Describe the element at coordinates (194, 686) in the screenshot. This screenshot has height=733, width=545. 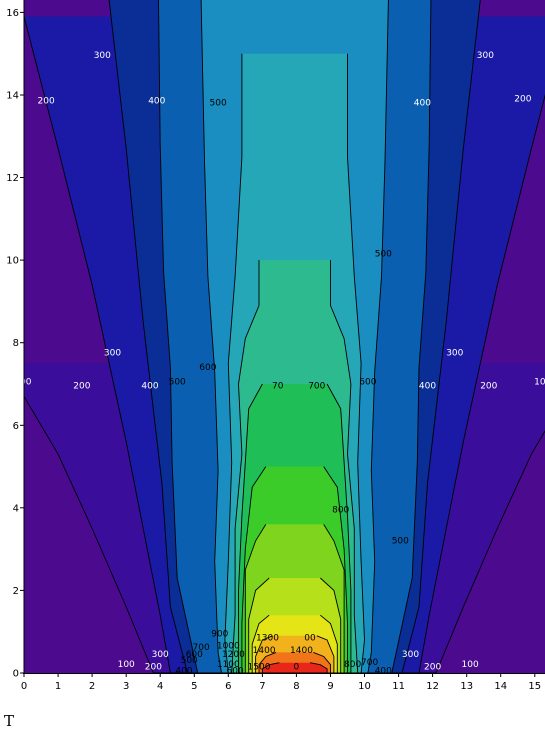
I see `x-tick-label: 5` at that location.